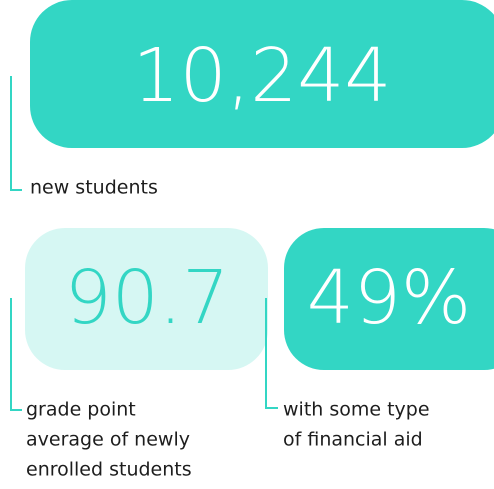  I want to click on stat-label: new students, so click(94, 188).